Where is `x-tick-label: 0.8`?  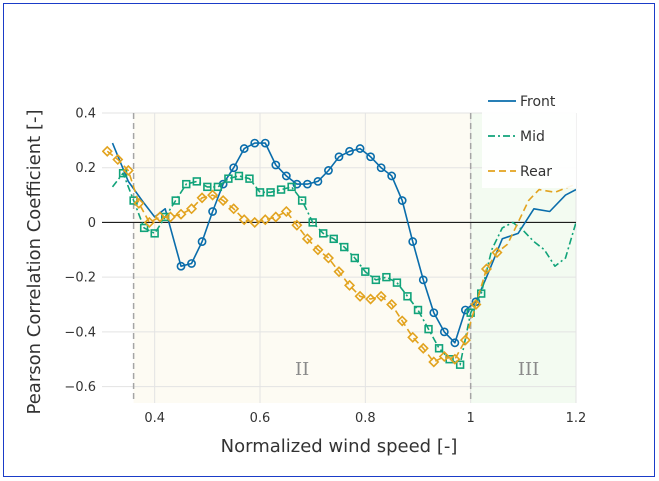
x-tick-label: 0.8 is located at coordinates (365, 418).